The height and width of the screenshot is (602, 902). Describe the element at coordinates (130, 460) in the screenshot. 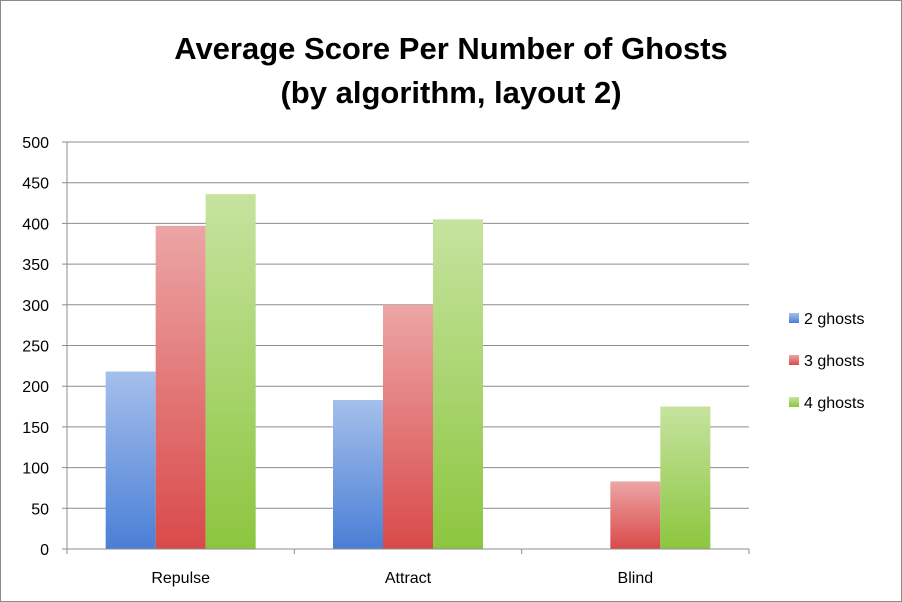

I see `bar-2-ghosts-repulse` at that location.